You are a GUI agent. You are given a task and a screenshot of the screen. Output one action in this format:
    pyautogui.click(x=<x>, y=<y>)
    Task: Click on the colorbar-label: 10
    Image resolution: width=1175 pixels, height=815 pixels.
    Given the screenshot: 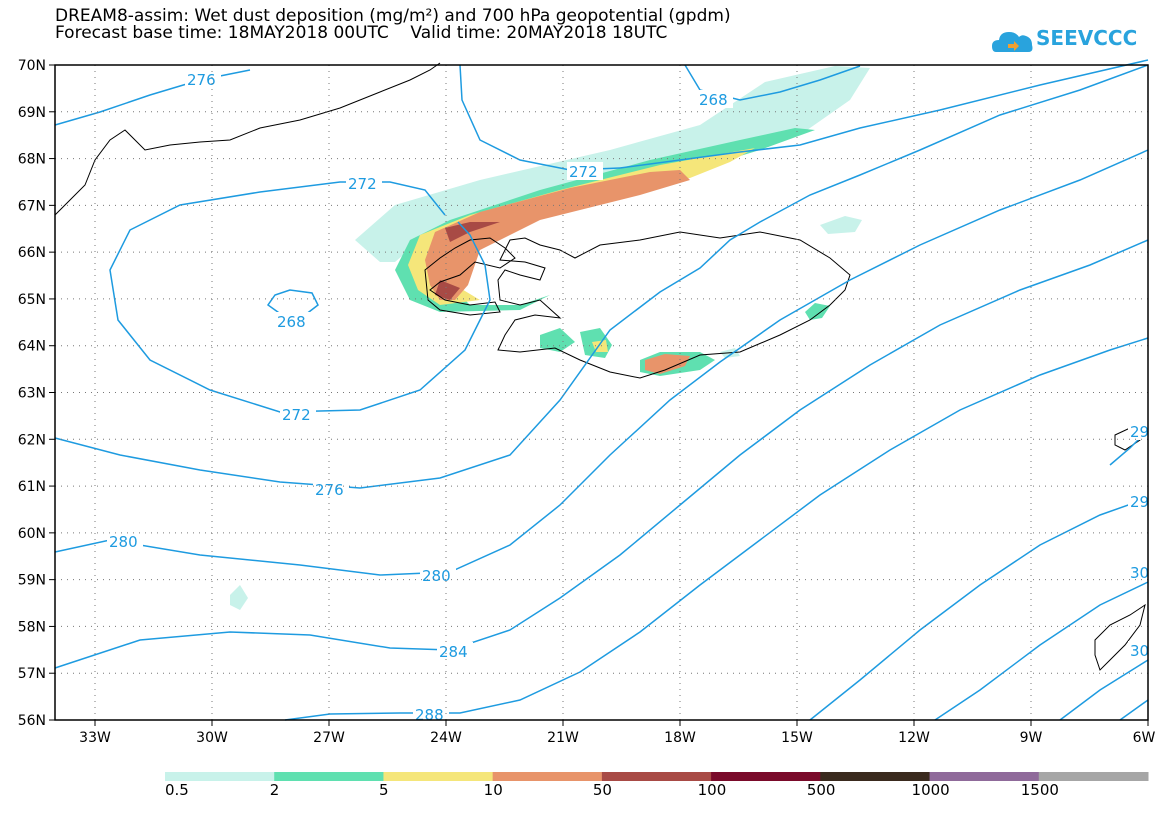 What is the action you would take?
    pyautogui.click(x=493, y=790)
    